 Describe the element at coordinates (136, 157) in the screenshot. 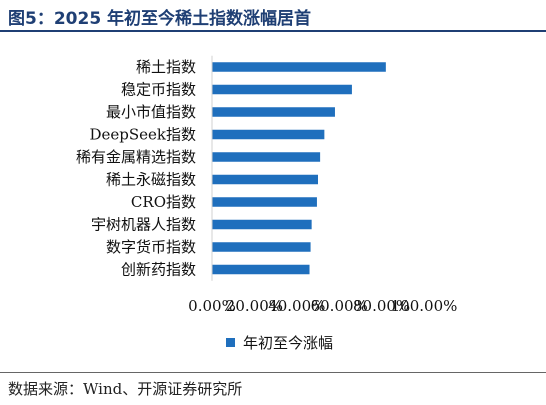

I see `category-label: 稀有金属精选指数` at that location.